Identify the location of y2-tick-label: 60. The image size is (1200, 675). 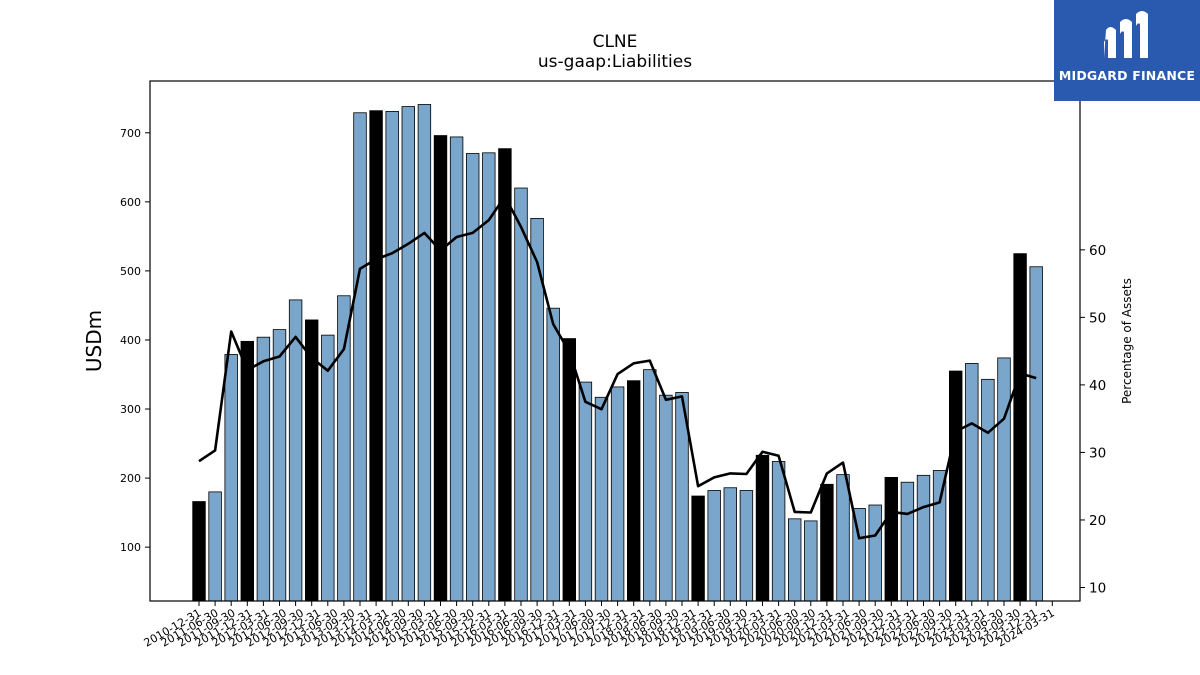
(1097, 251).